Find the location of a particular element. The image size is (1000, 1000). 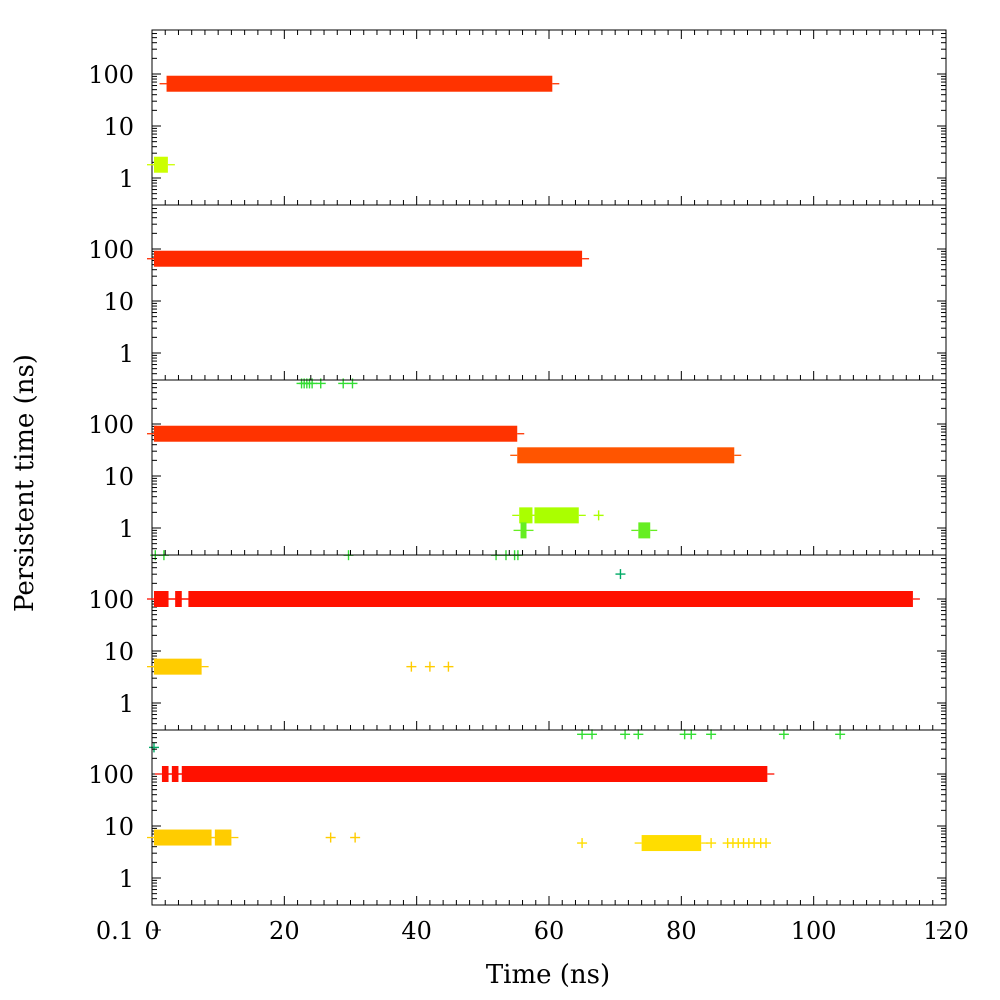

x-axis: 0 20 40 60 80 100 120 is located at coordinates (556, 931).